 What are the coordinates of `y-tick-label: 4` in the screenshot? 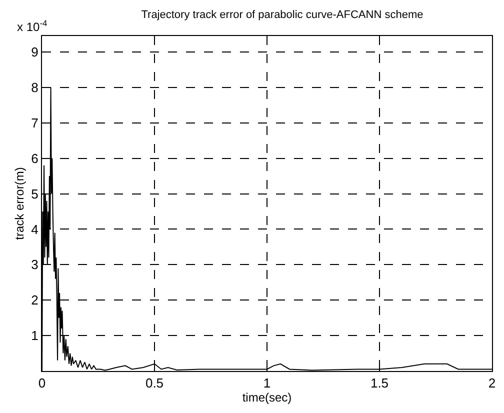 It's located at (34, 229).